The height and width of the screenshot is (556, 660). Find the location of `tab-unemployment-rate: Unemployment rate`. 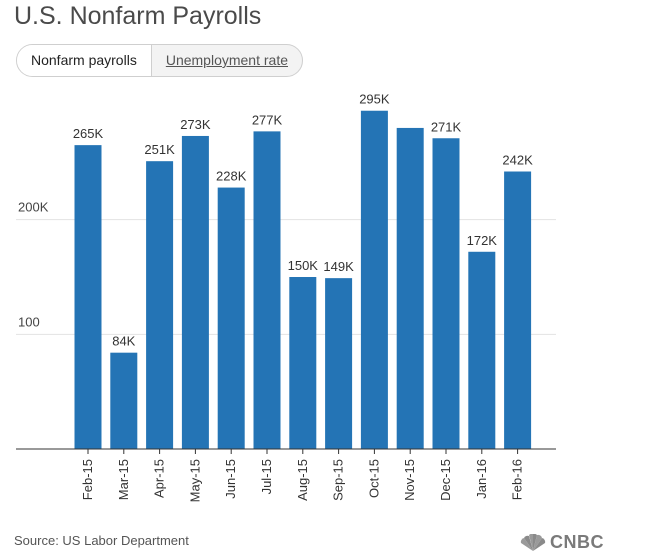

tab-unemployment-rate: Unemployment rate is located at coordinates (226, 60).